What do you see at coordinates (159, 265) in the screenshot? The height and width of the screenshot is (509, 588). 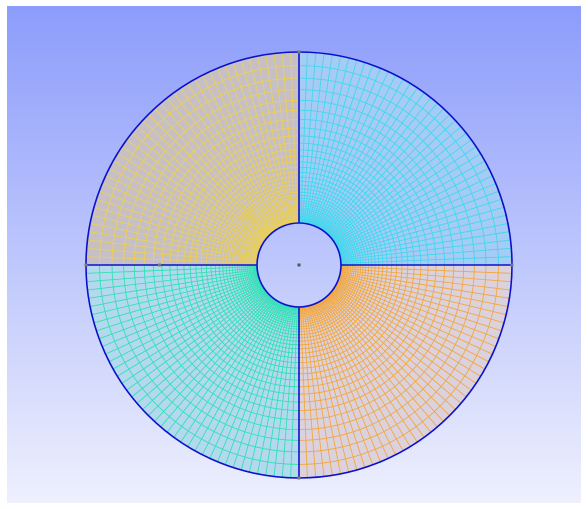 I see `edge-midpoint-node` at bounding box center [159, 265].